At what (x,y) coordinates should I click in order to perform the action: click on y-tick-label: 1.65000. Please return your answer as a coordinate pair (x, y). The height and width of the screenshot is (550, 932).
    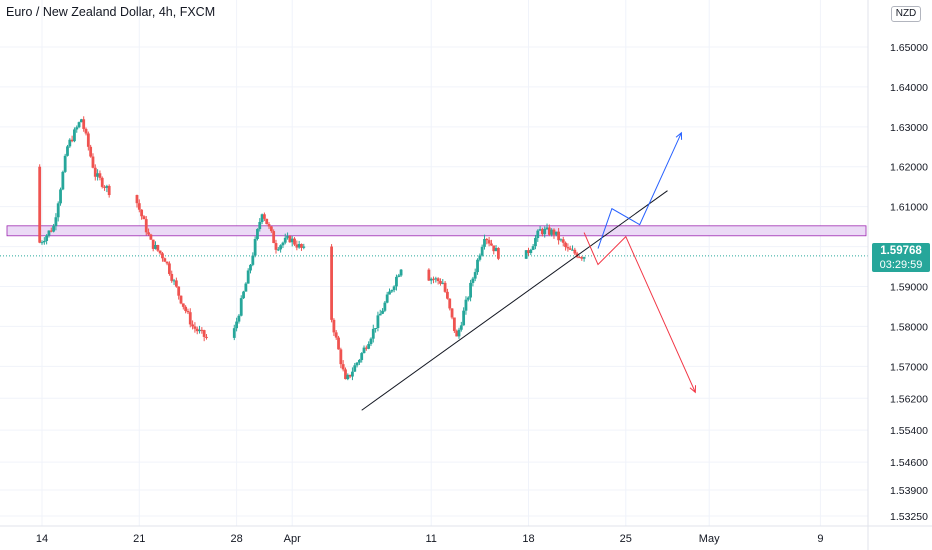
    Looking at the image, I should click on (909, 48).